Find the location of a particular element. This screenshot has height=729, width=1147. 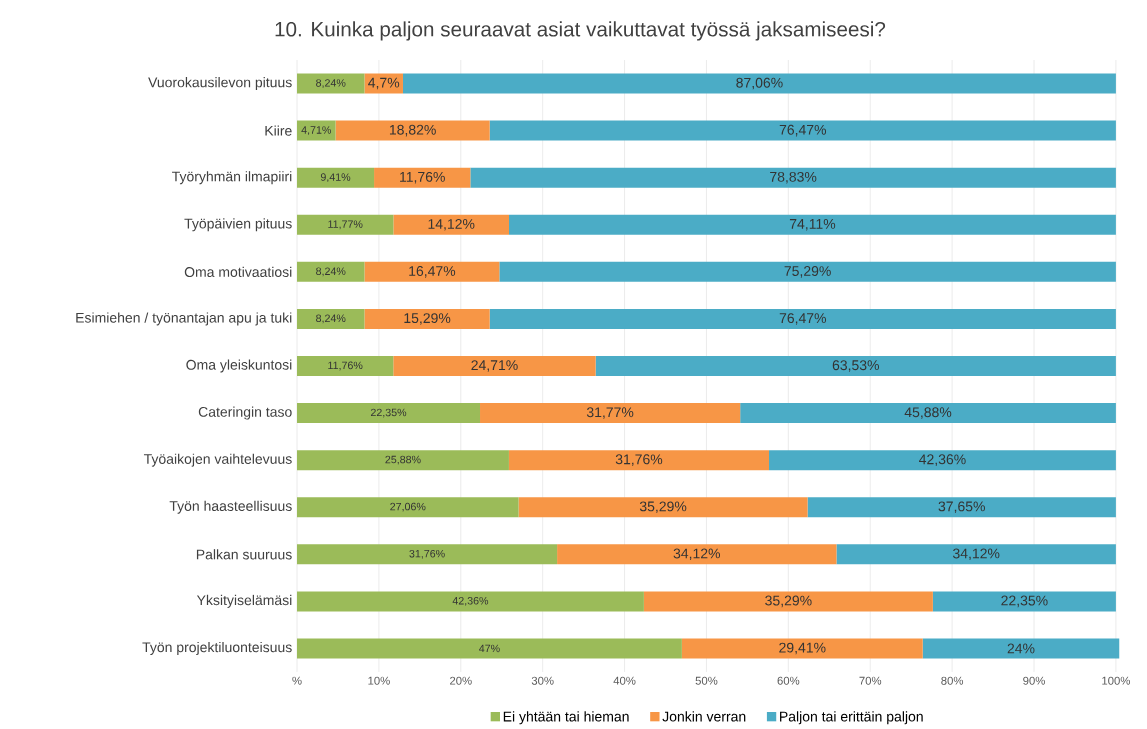

data-label: 37,65% is located at coordinates (961, 507).